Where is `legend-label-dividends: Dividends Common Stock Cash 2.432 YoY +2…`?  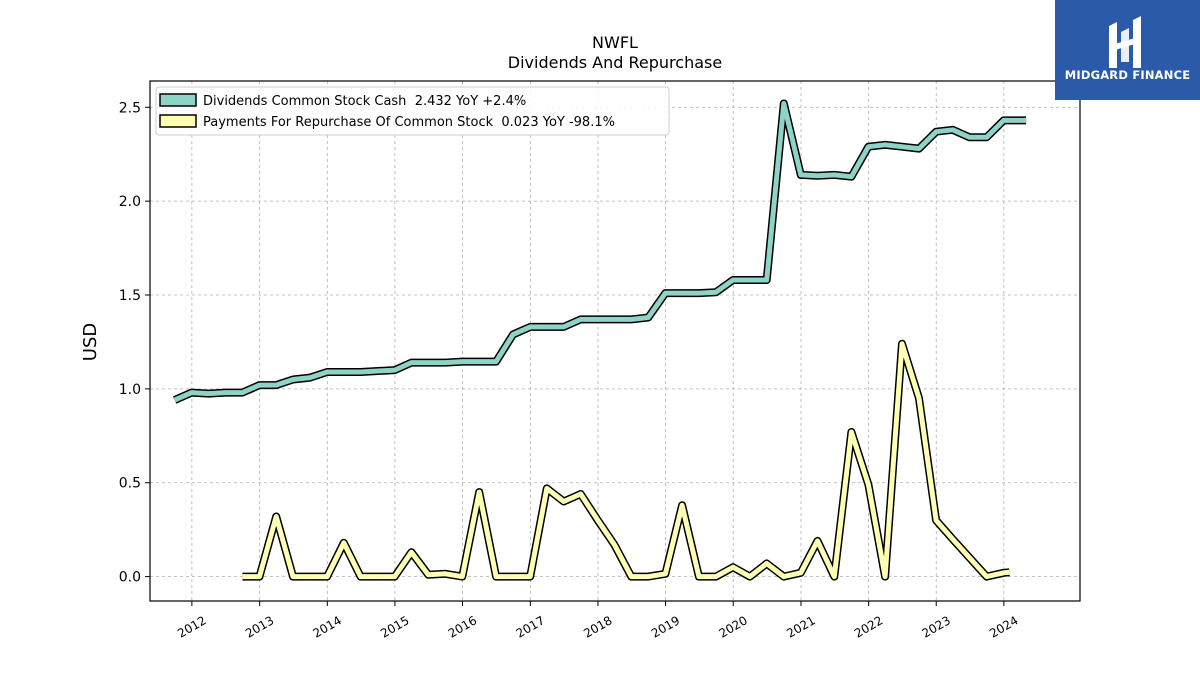
legend-label-dividends: Dividends Common Stock Cash 2.432 YoY +2… is located at coordinates (364, 101).